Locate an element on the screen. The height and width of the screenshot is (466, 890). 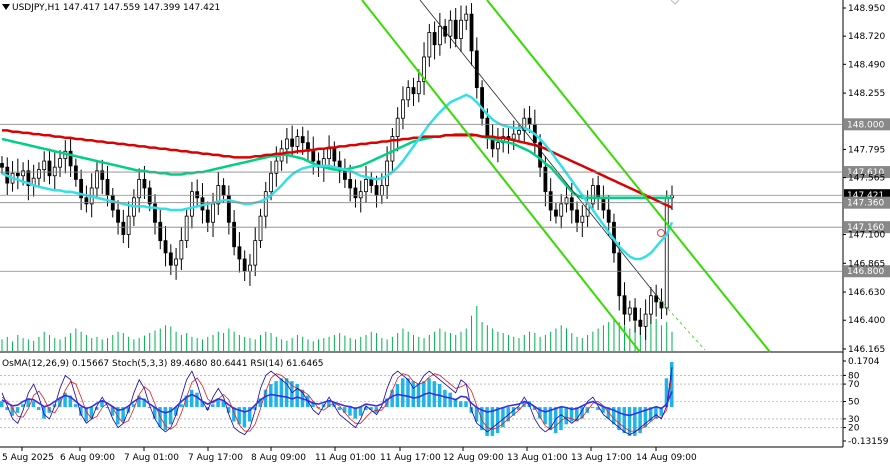
chevron-icon is located at coordinates (675, 2).